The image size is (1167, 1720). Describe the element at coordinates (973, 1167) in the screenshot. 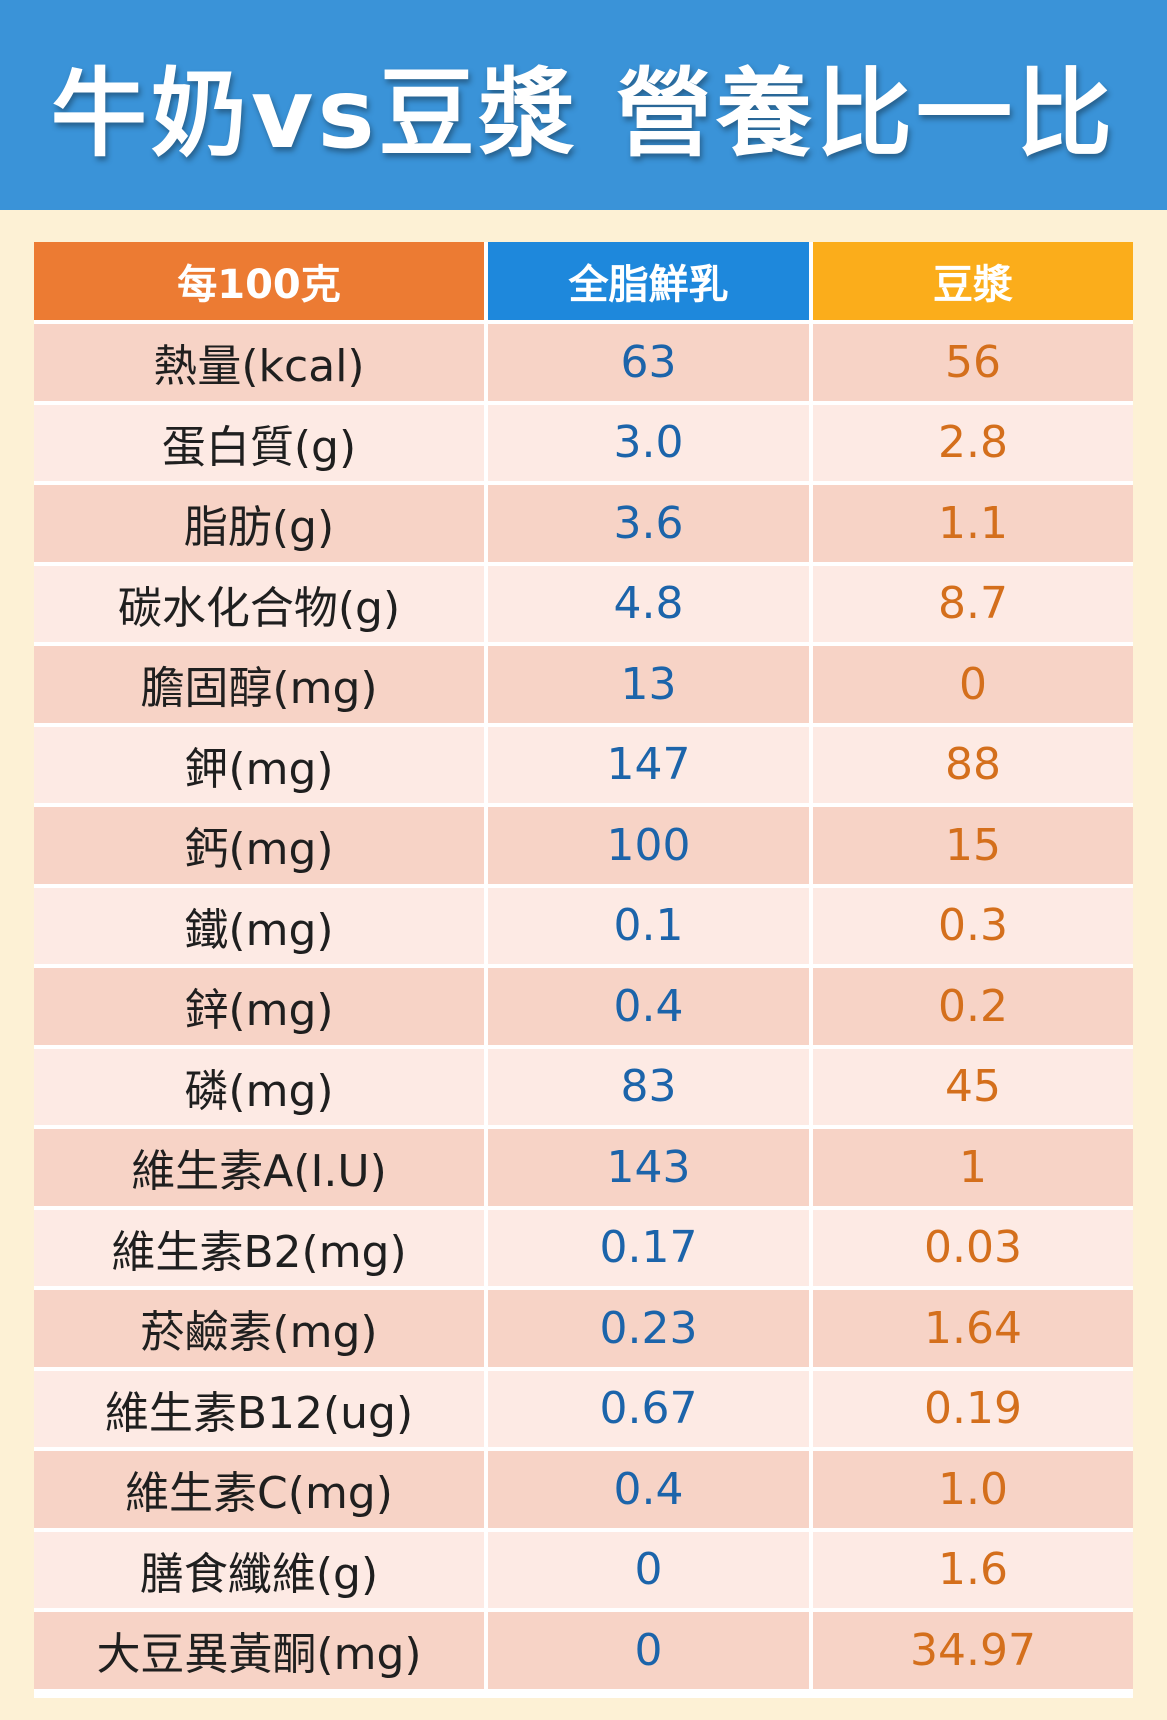

I see `soy-milk-value: 1` at that location.